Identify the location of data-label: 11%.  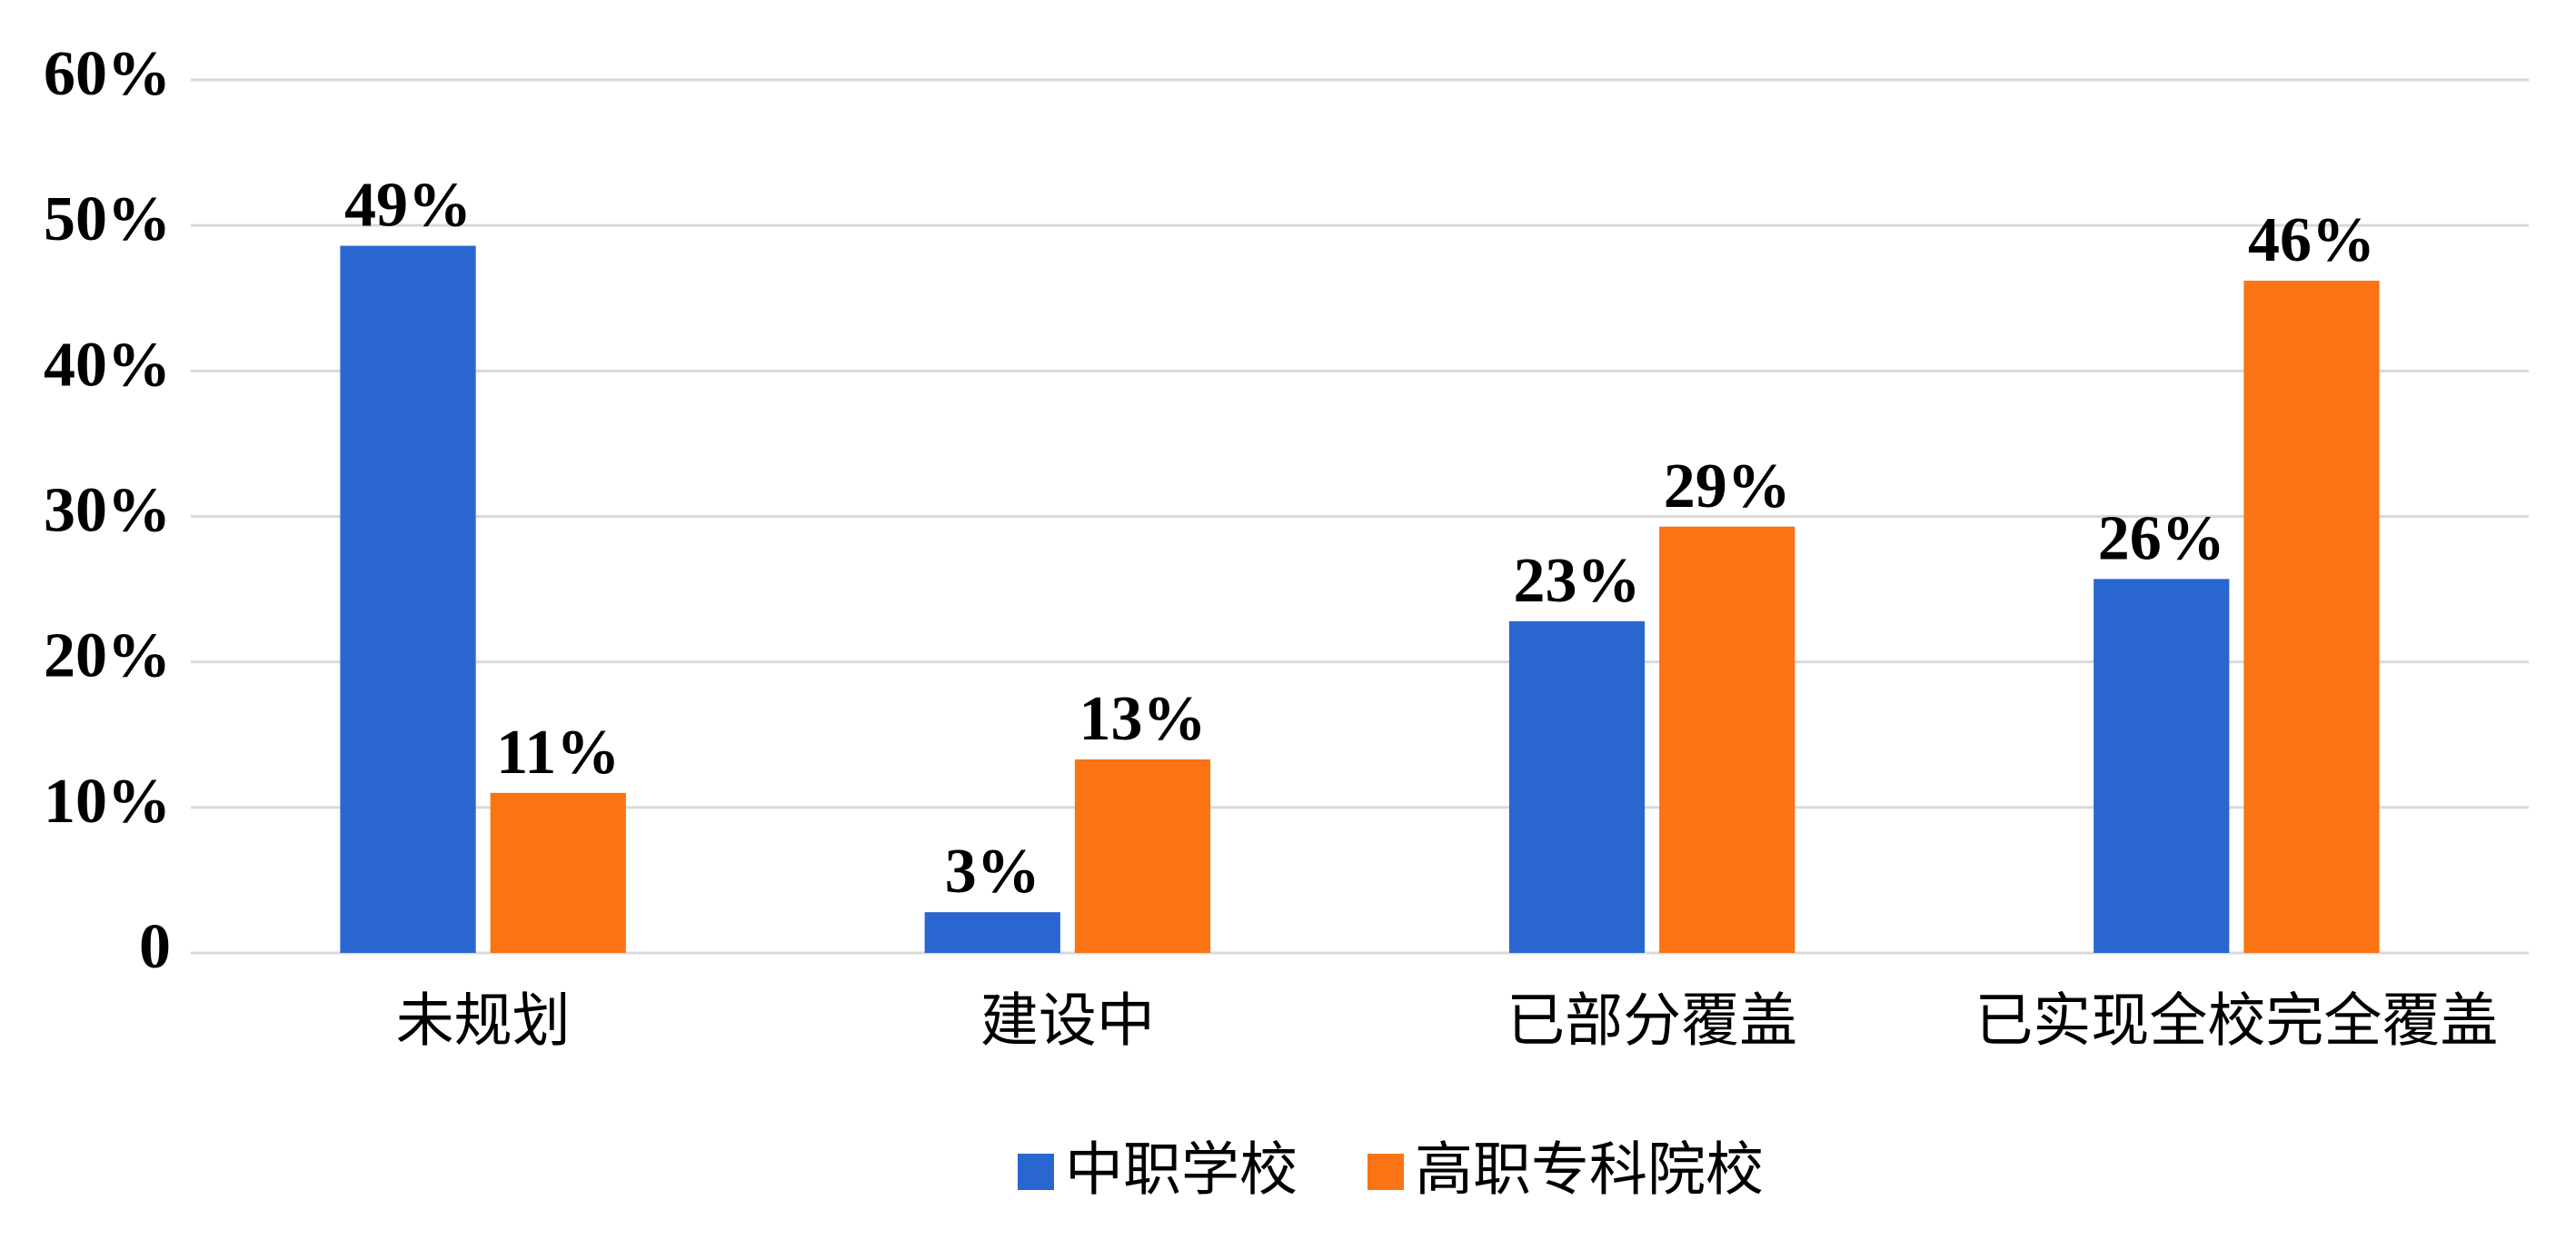
(558, 753).